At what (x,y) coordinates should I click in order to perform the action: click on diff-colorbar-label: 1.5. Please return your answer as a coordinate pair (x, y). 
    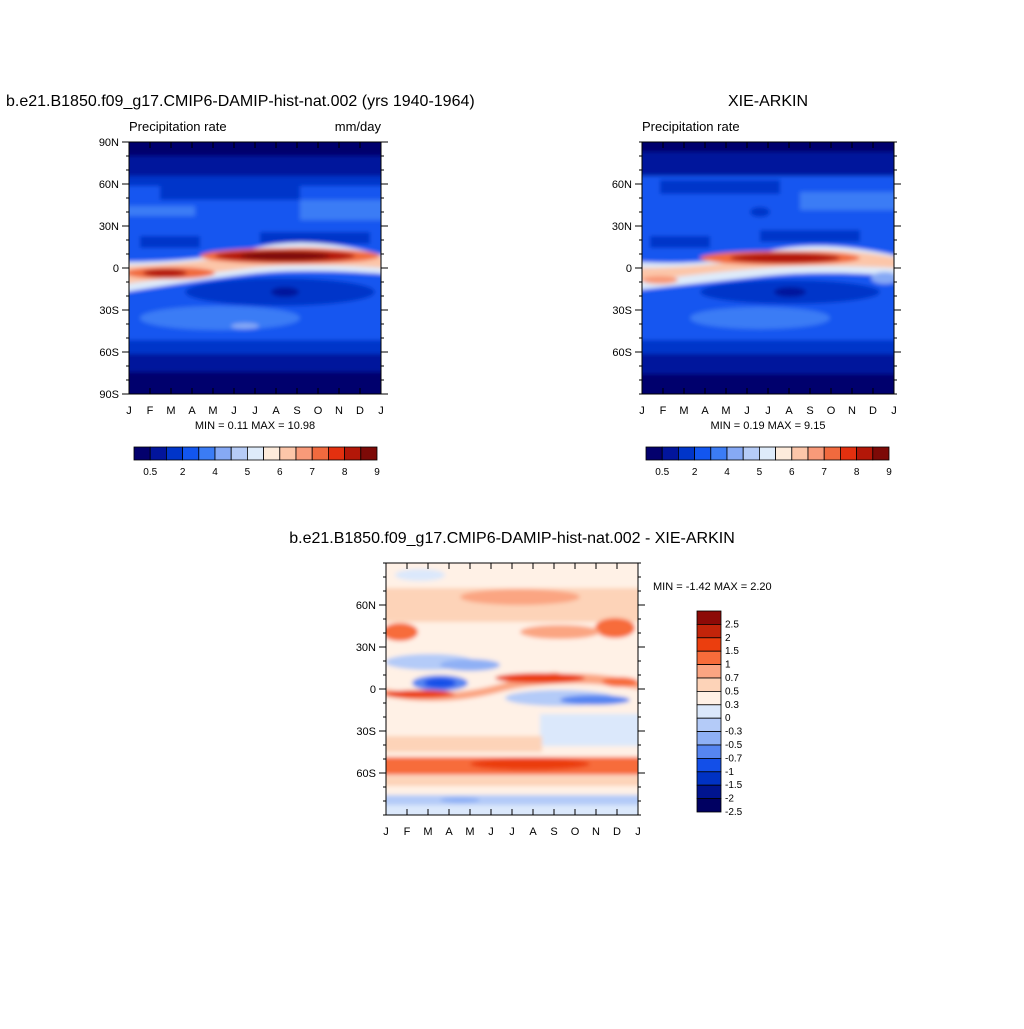
    Looking at the image, I should click on (732, 651).